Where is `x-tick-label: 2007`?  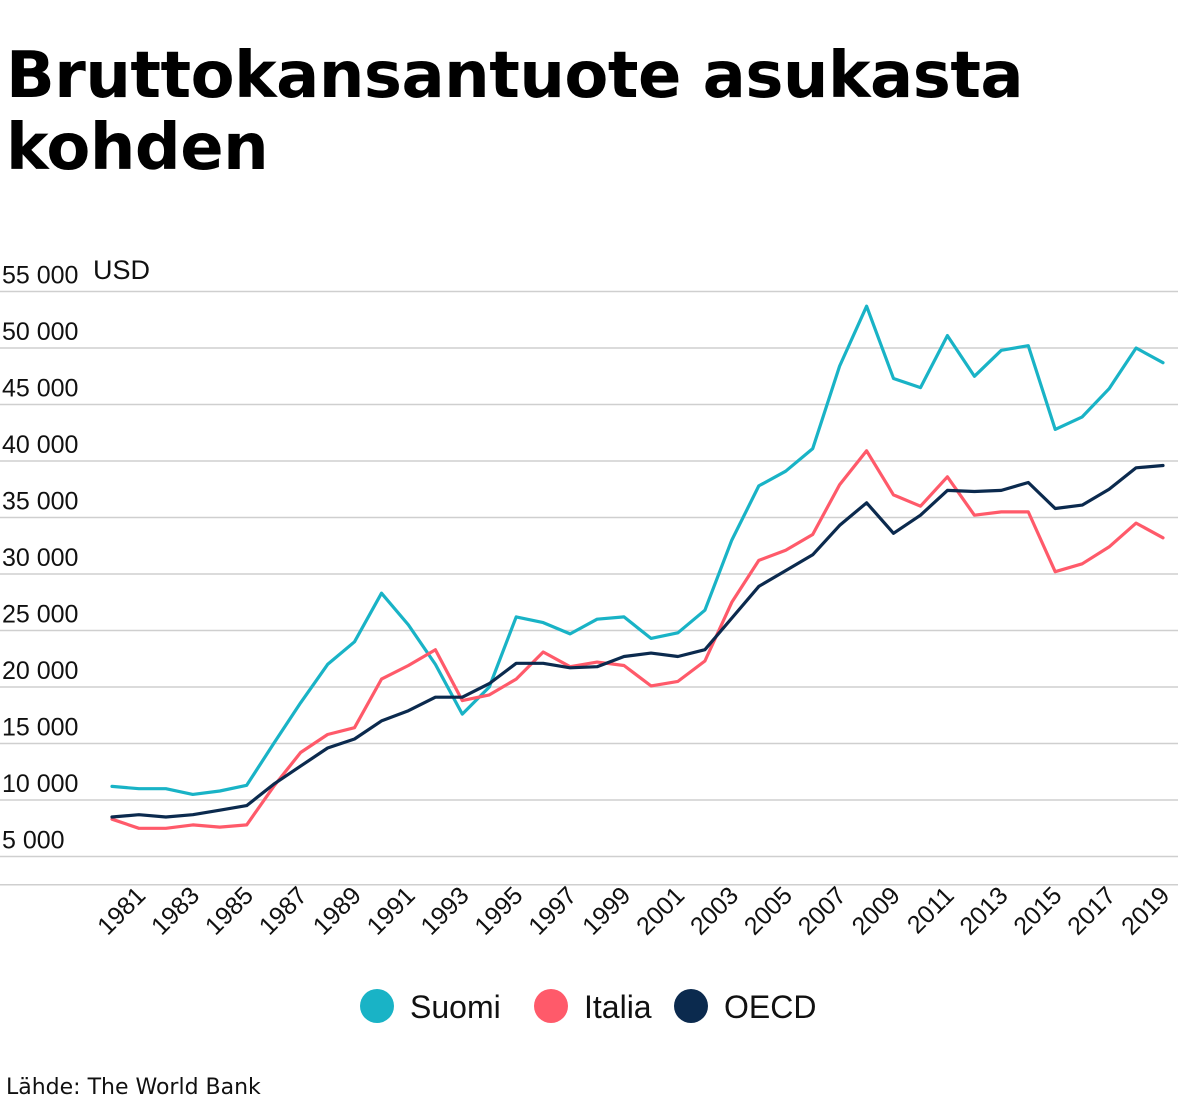 x-tick-label: 2007 is located at coordinates (822, 910).